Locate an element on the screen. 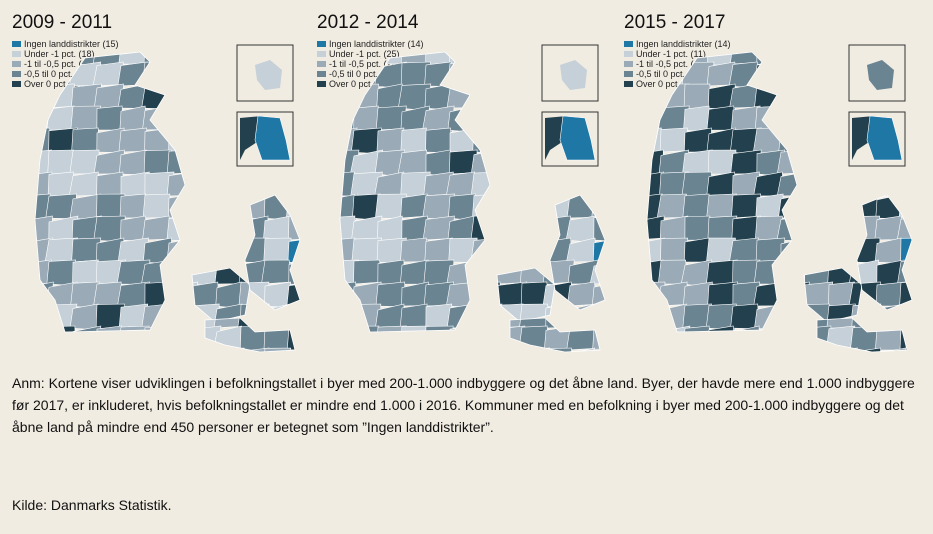 The image size is (933, 534). bornholm is located at coordinates (573, 75).